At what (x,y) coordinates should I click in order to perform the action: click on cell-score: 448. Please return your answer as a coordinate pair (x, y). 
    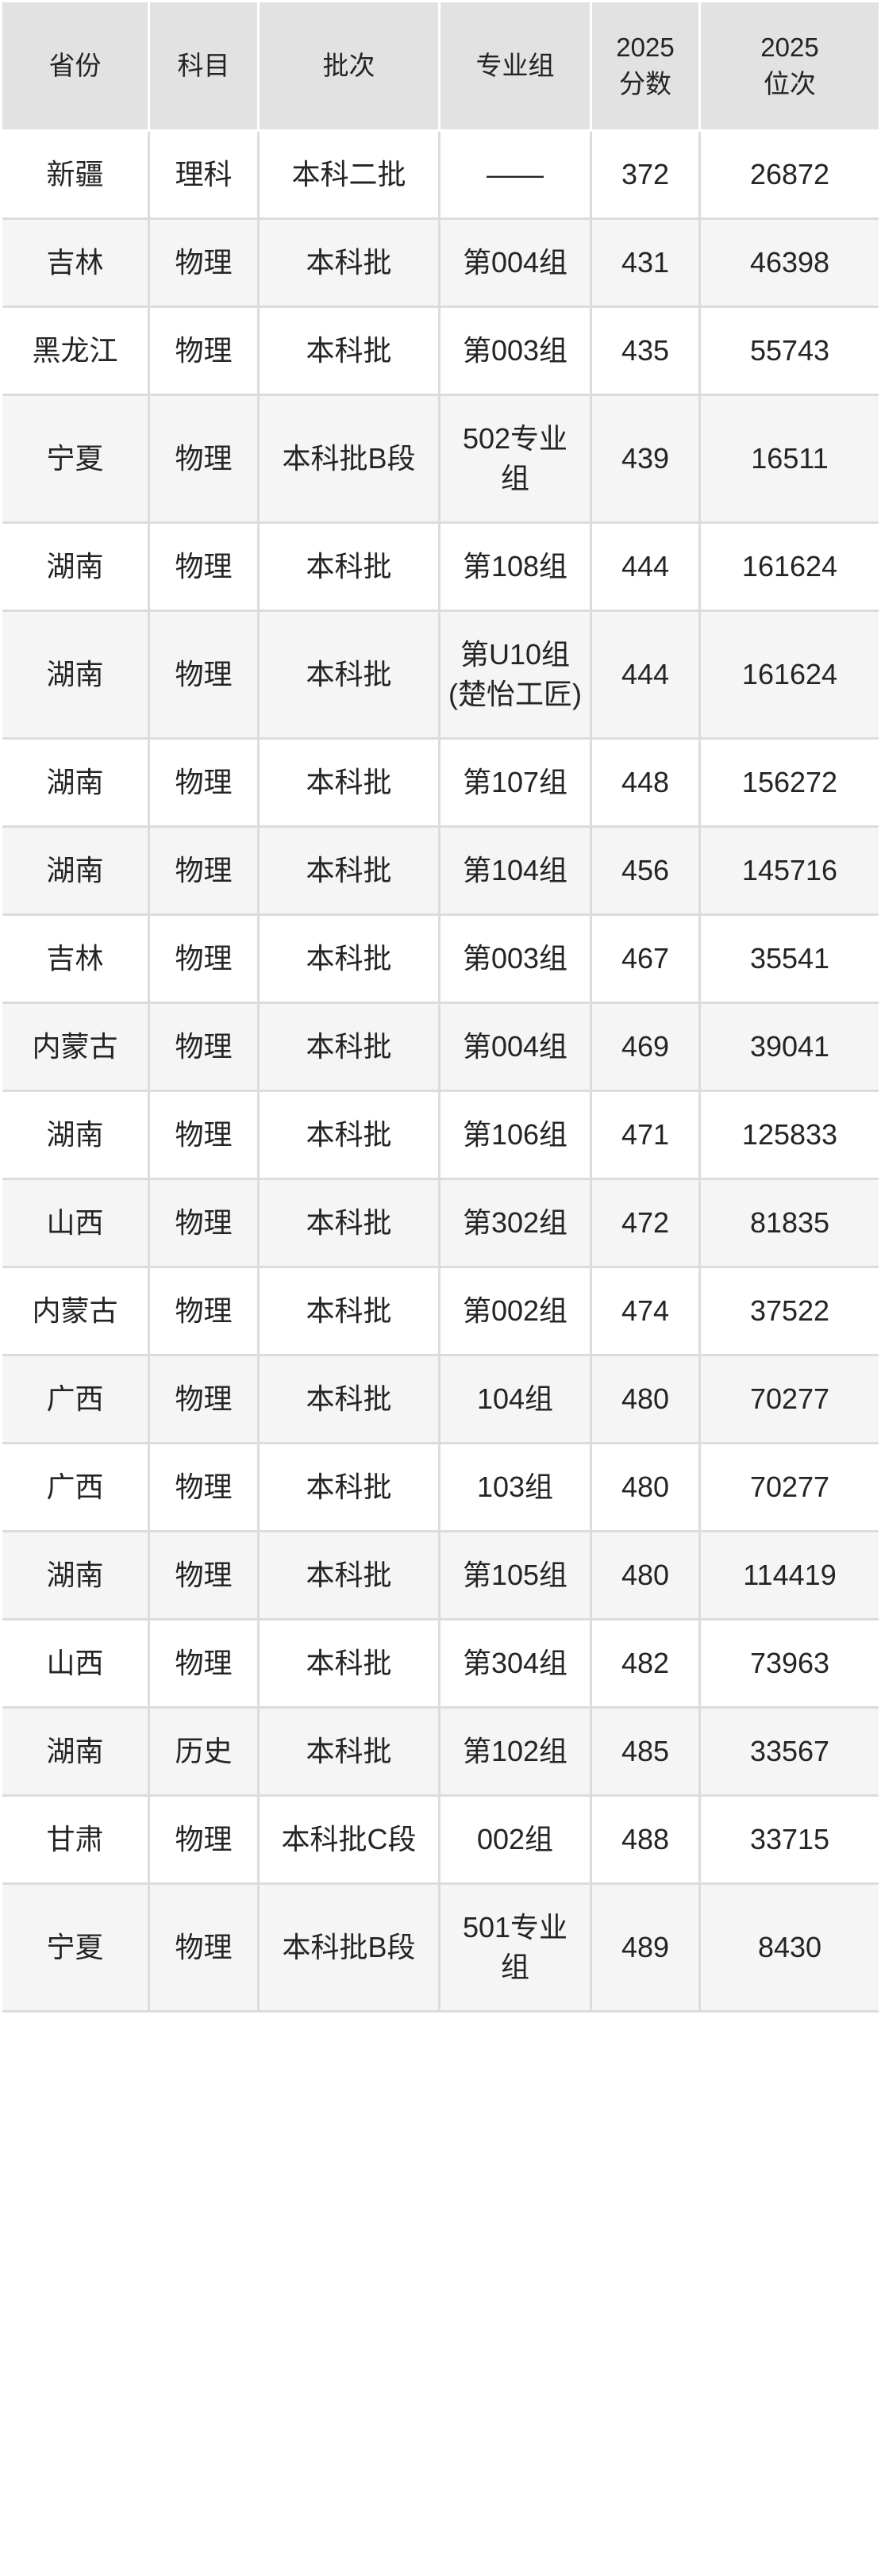
    Looking at the image, I should click on (646, 784).